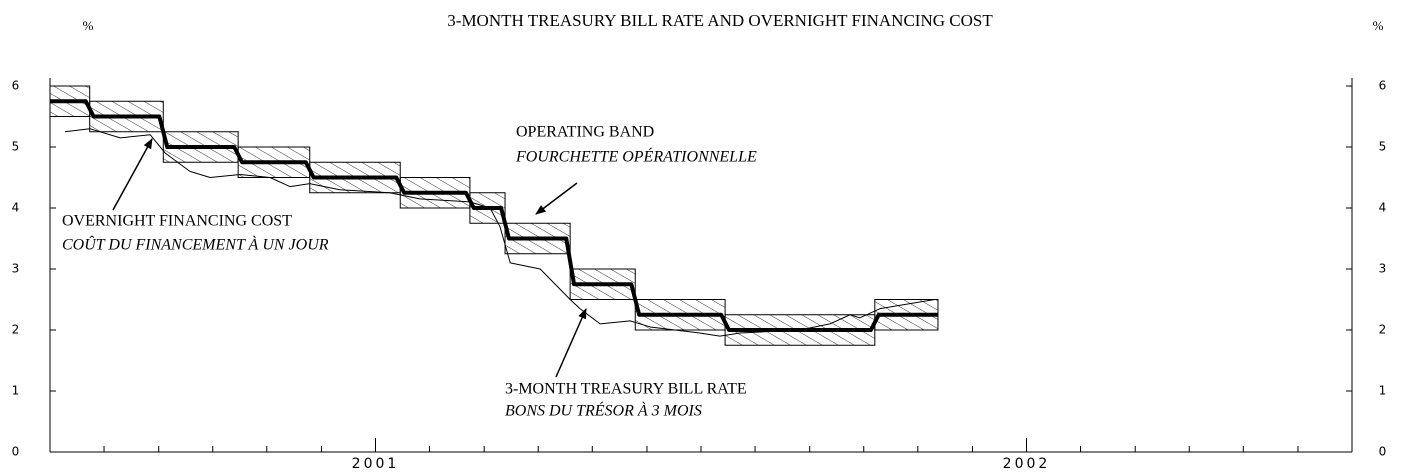  Describe the element at coordinates (1383, 208) in the screenshot. I see `y2-tick-label: 4` at that location.